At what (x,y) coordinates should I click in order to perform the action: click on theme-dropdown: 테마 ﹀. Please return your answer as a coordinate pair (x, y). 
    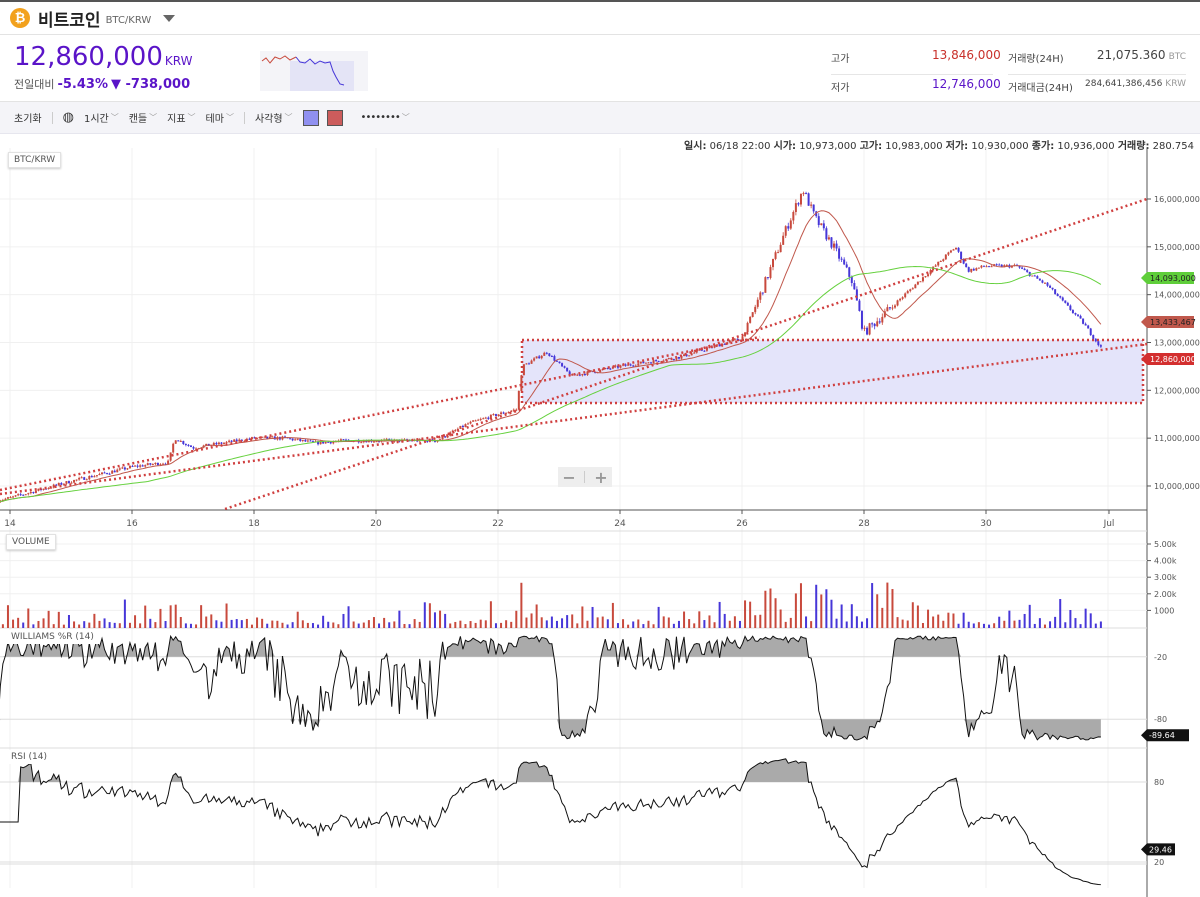
    Looking at the image, I should click on (219, 119).